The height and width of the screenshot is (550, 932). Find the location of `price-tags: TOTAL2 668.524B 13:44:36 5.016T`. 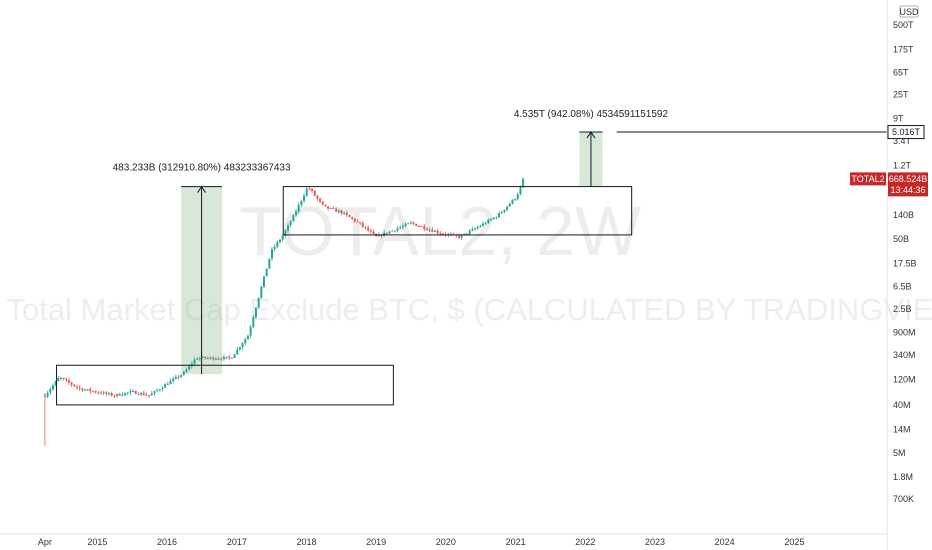

price-tags: TOTAL2 668.524B 13:44:36 5.016T is located at coordinates (889, 161).